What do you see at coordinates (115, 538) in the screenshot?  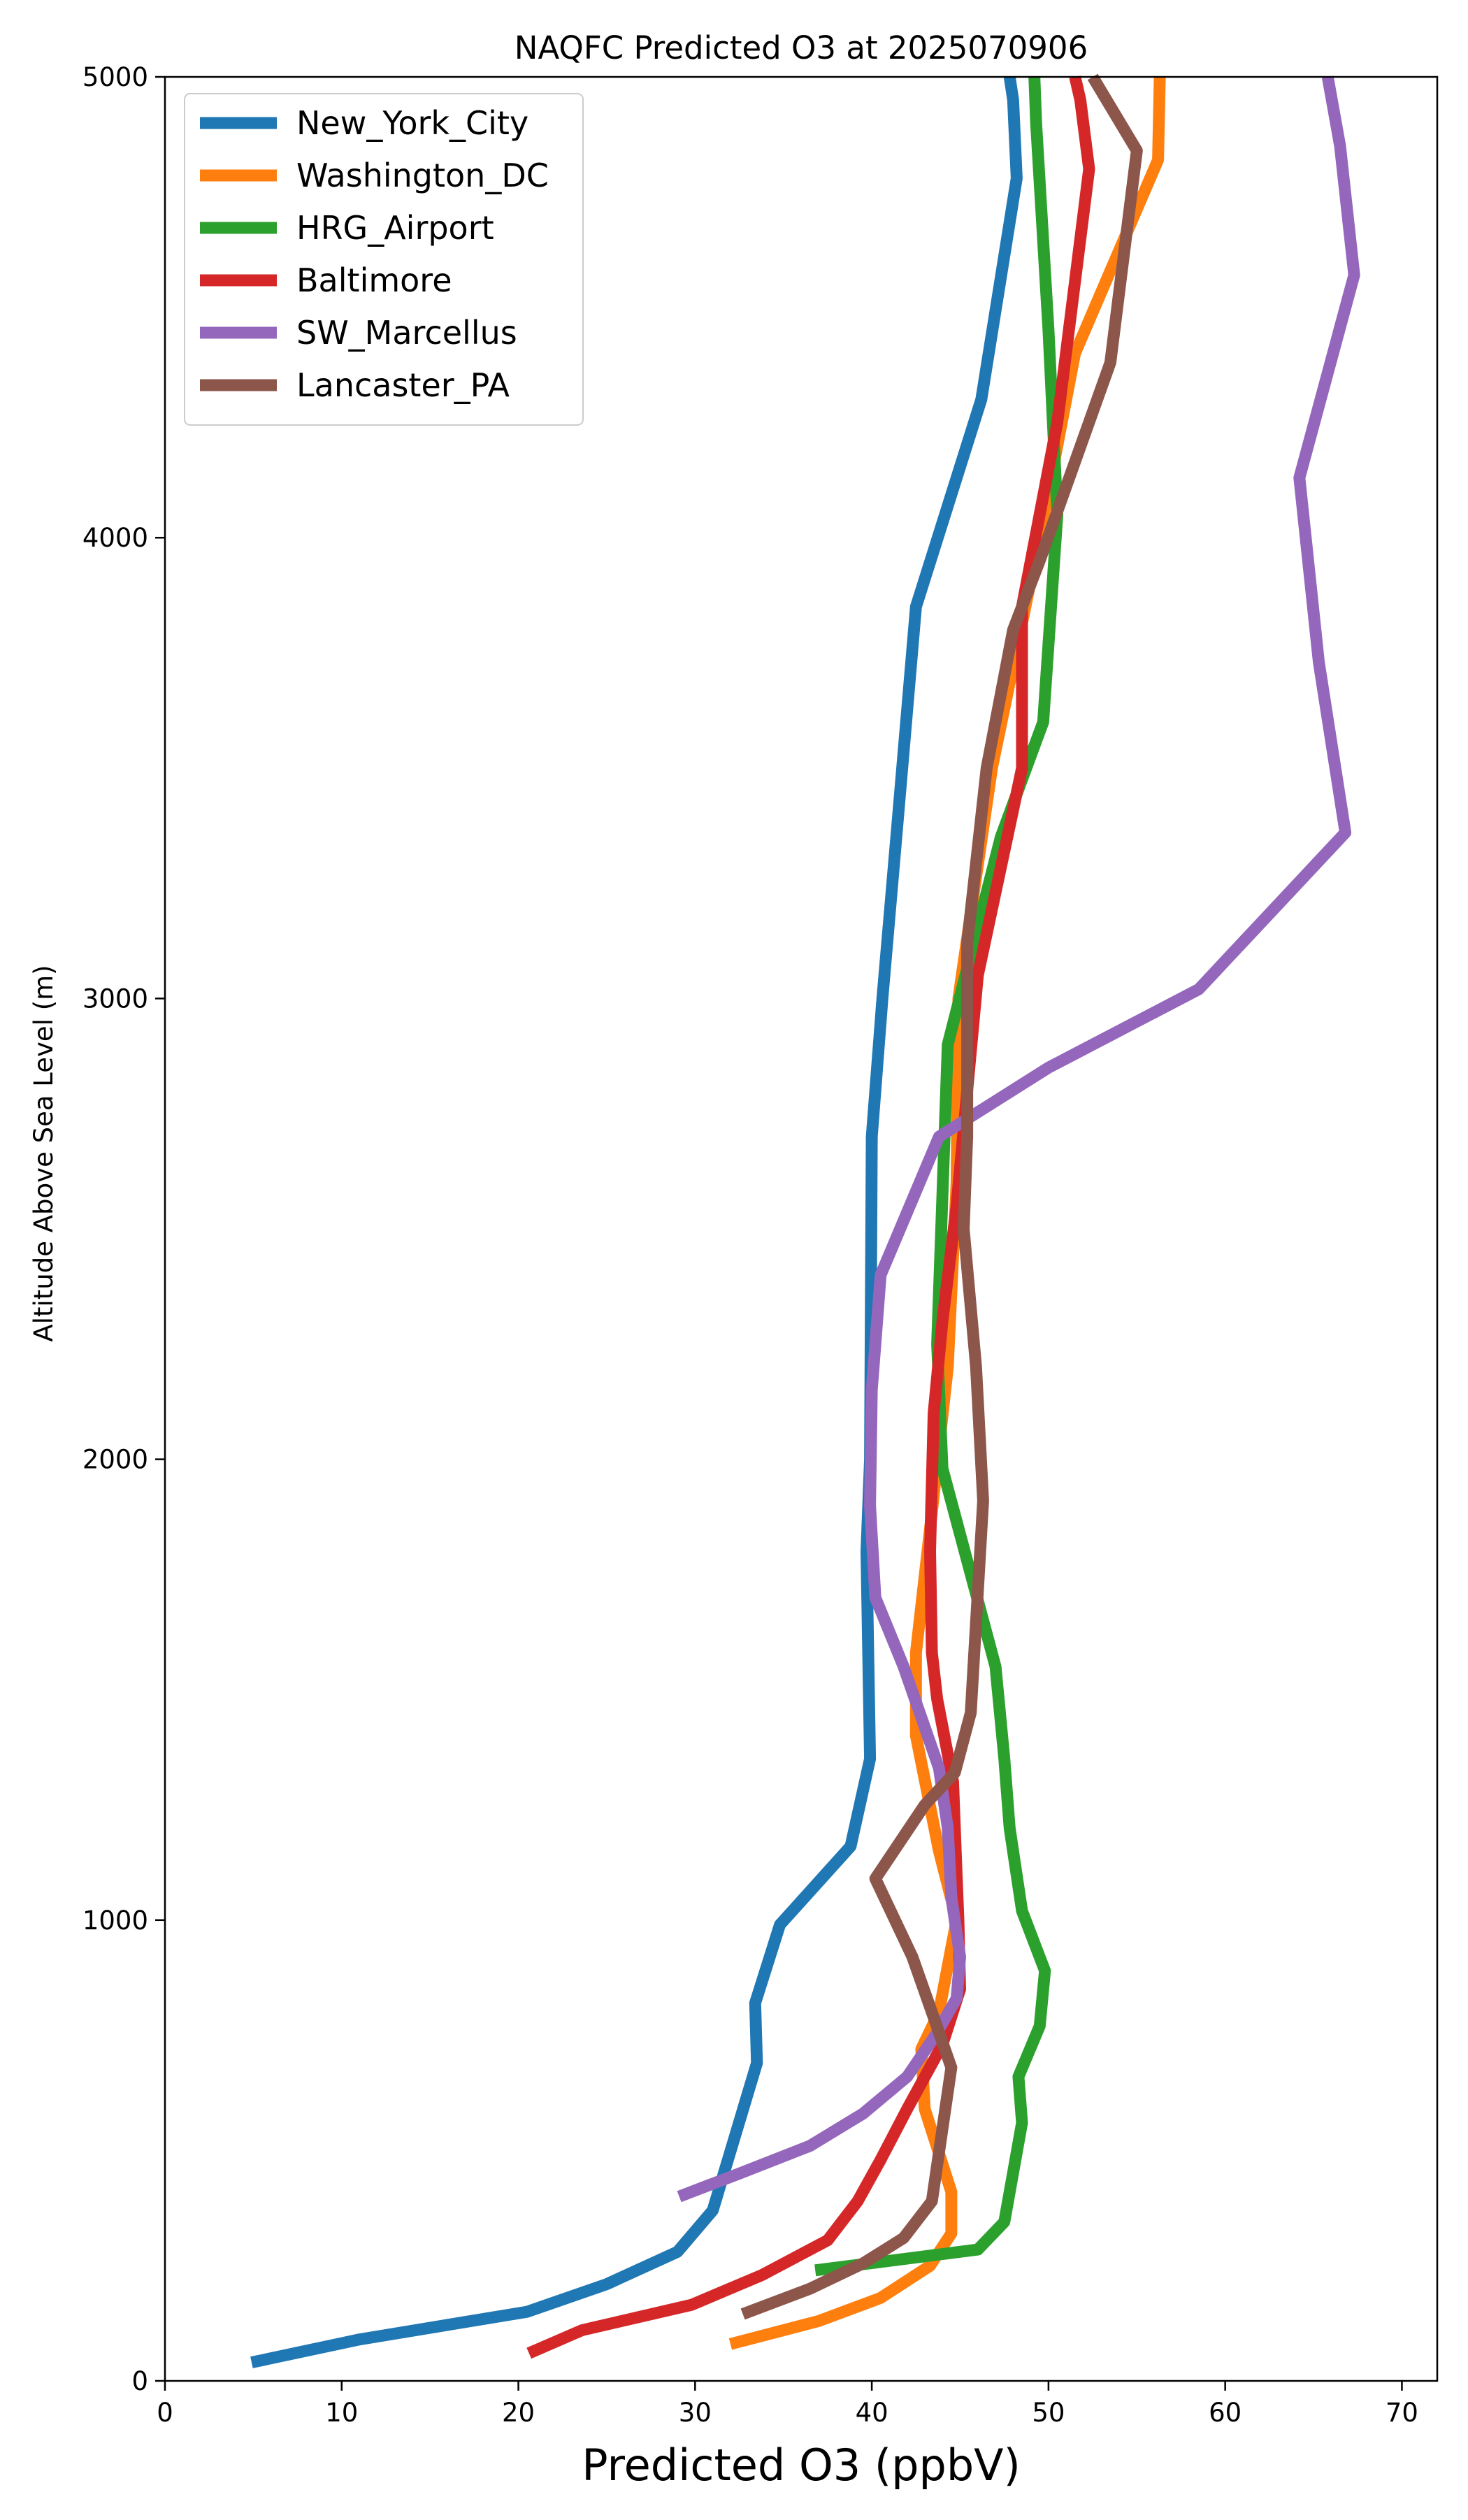 I see `y-tick-label: 4000` at bounding box center [115, 538].